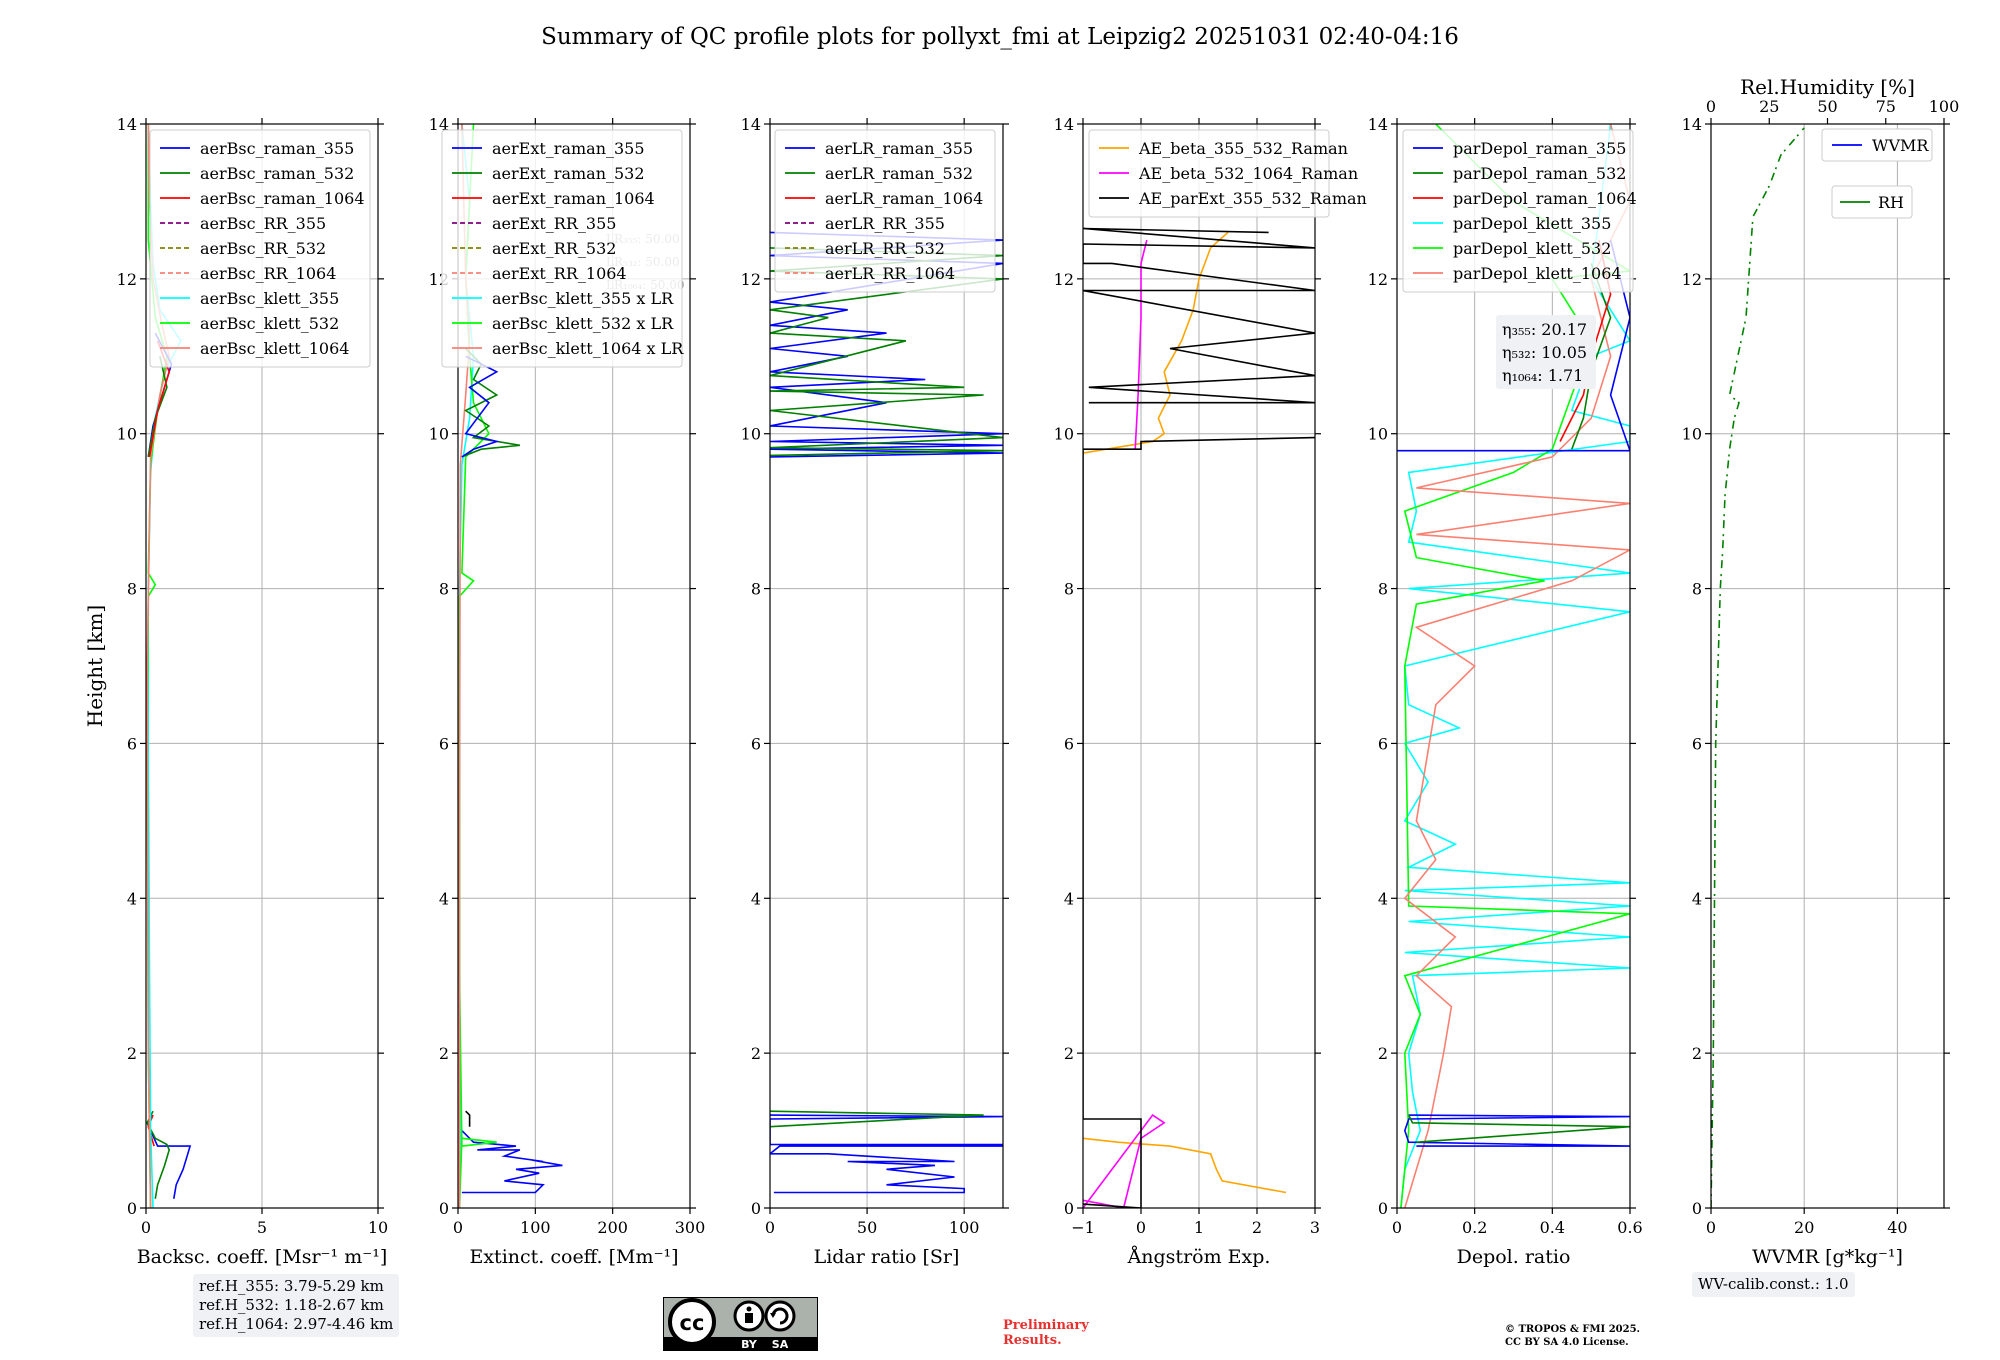  Describe the element at coordinates (1032, 1340) in the screenshot. I see `preliminary-line-2: Results.` at that location.